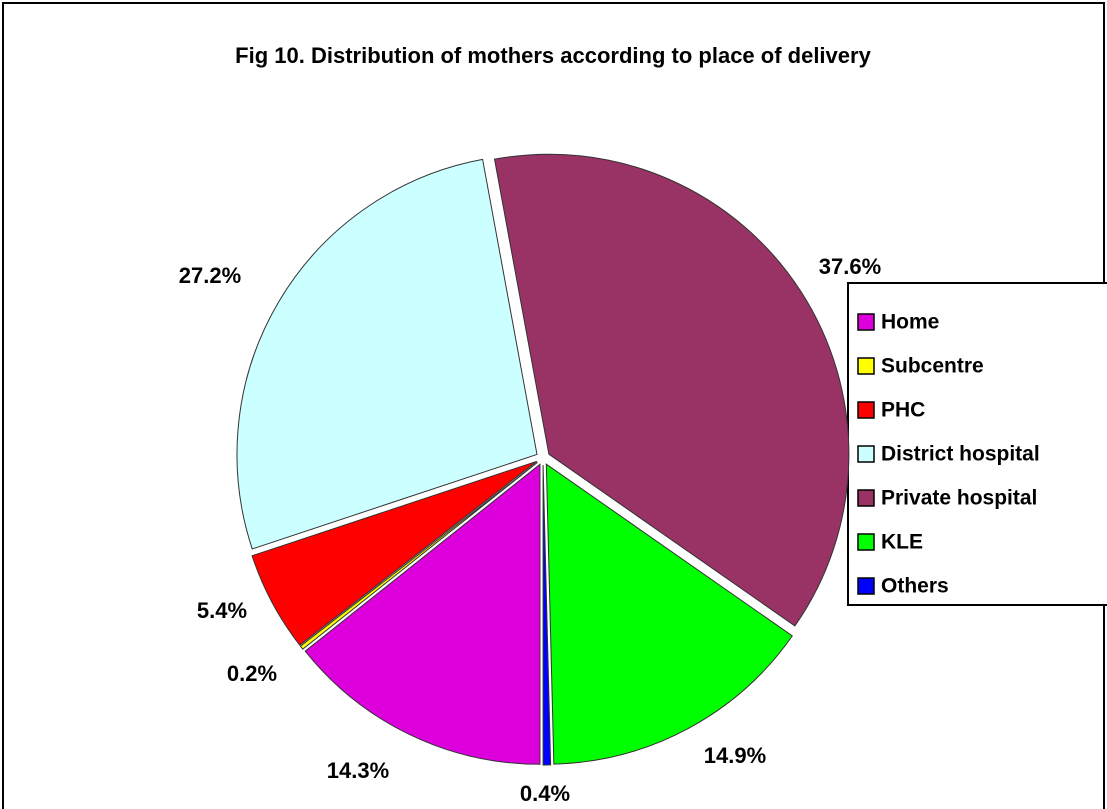 The height and width of the screenshot is (809, 1107). What do you see at coordinates (850, 266) in the screenshot?
I see `data-label: 37.6%` at bounding box center [850, 266].